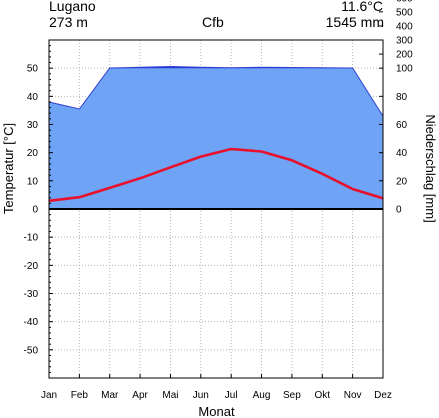 The width and height of the screenshot is (439, 418). Describe the element at coordinates (72, 7) in the screenshot. I see `station-name: Lugano` at that location.